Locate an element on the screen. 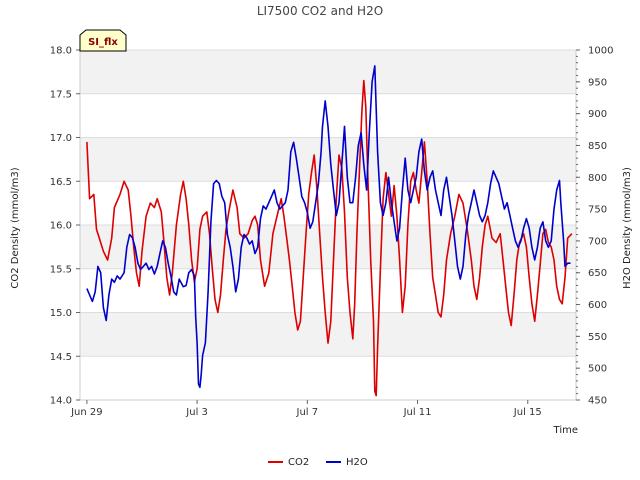 Image resolution: width=640 pixels, height=480 pixels. y-tick-label-1: 14.5 is located at coordinates (61, 357).